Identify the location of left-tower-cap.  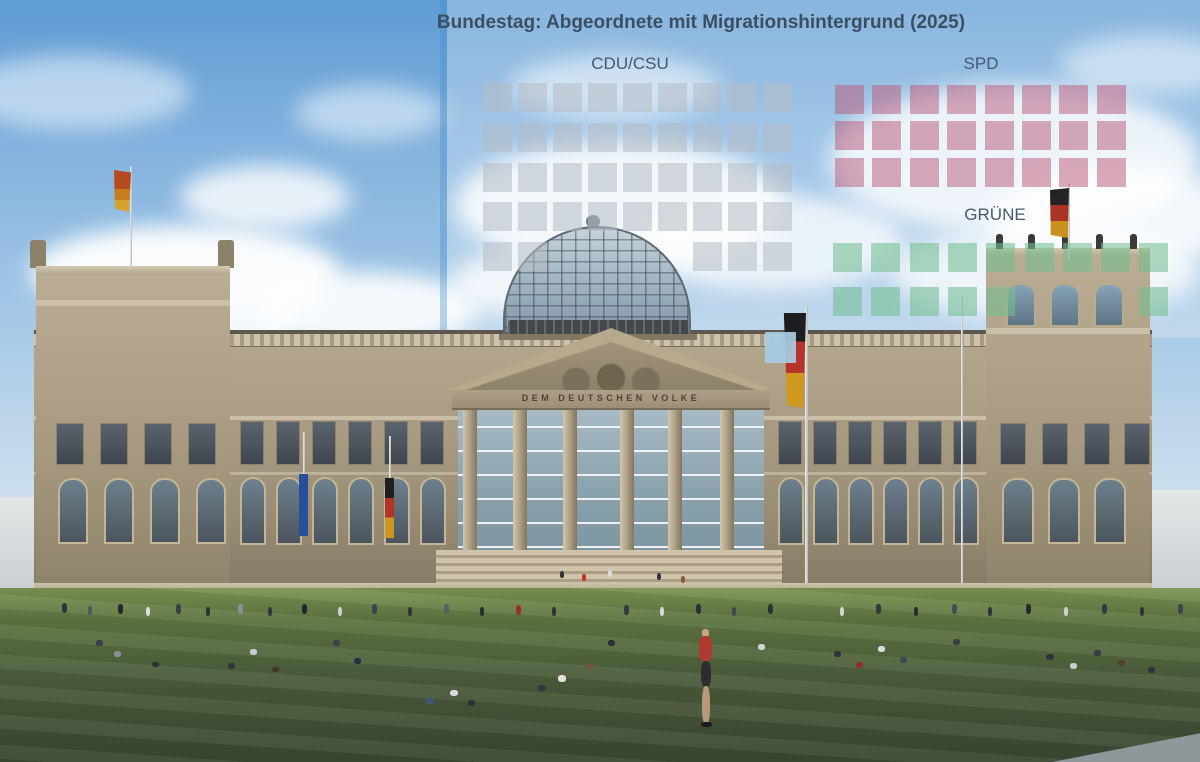
(133, 270).